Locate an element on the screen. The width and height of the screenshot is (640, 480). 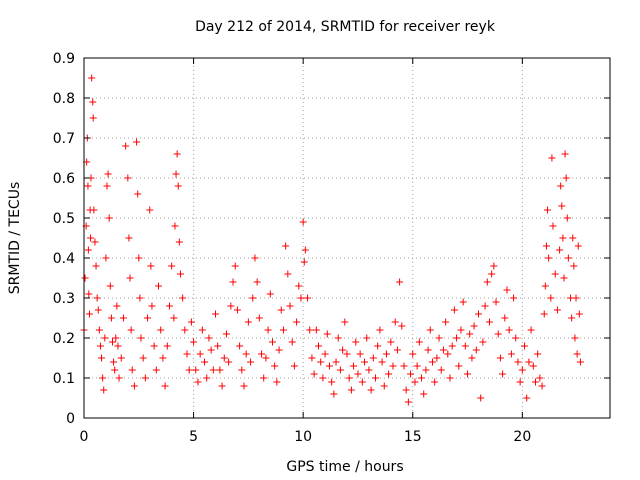
y-tick-label: 0.3 is located at coordinates (64, 299).